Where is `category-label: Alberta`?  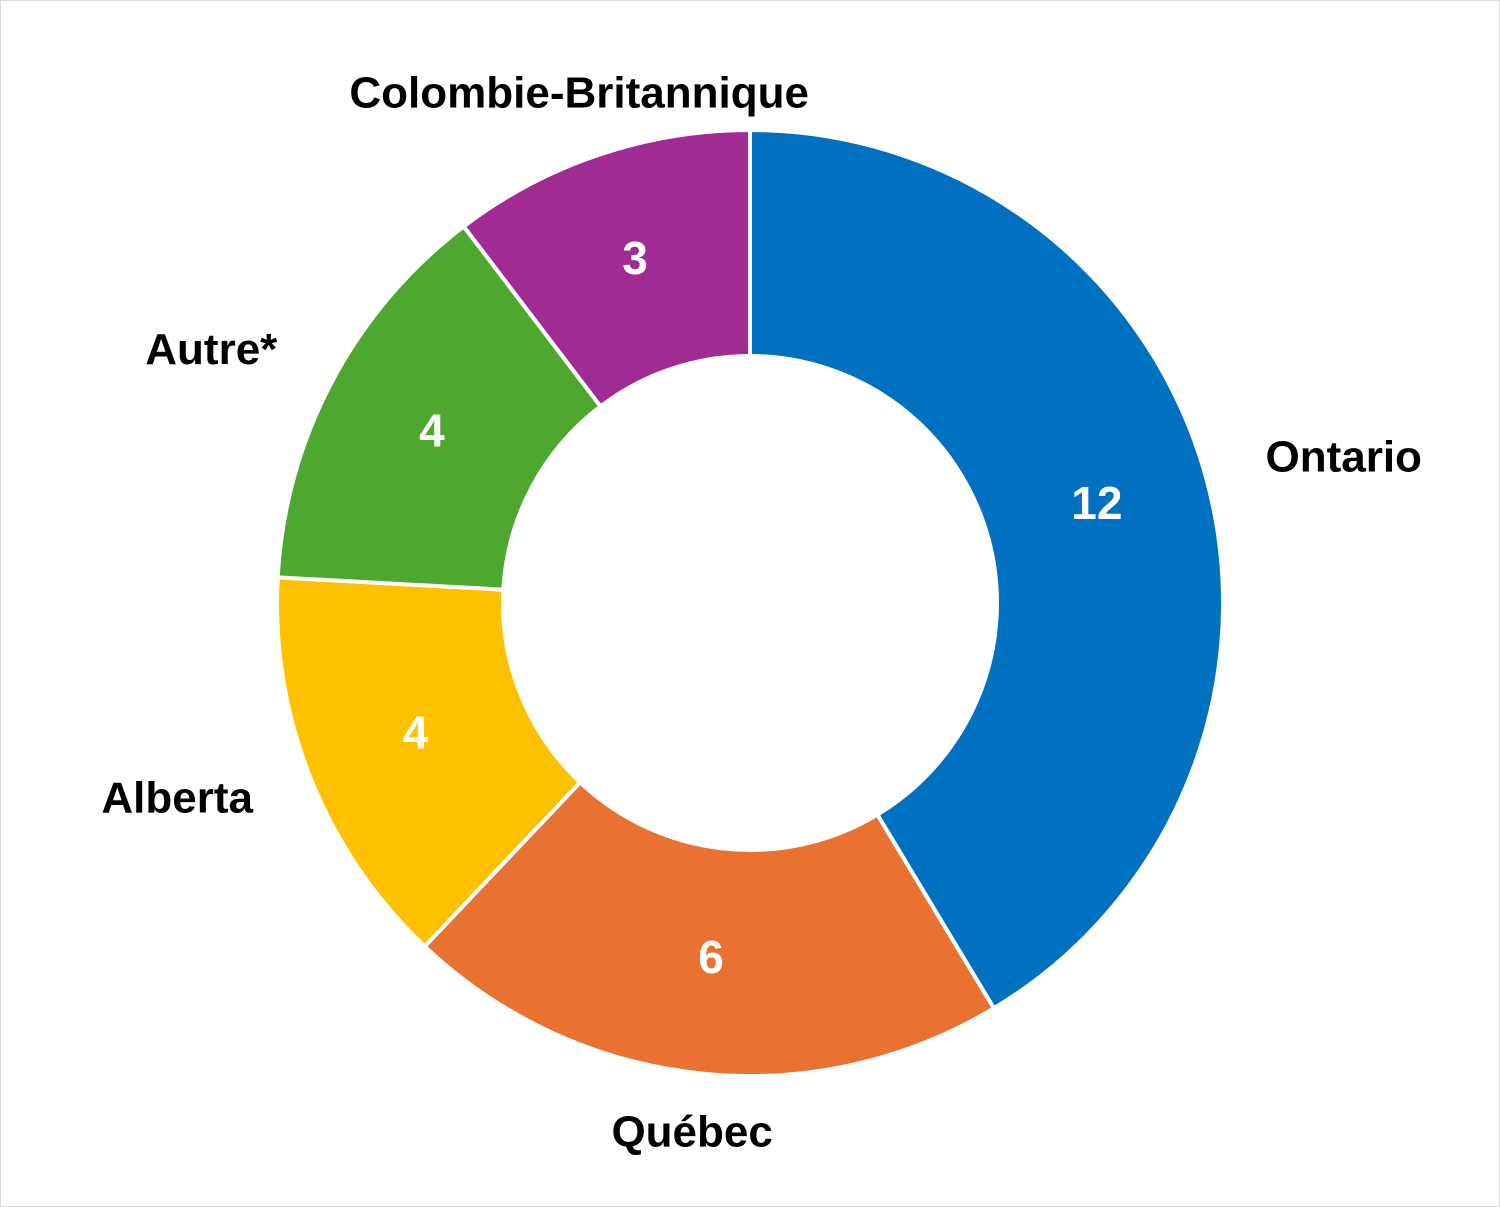
category-label: Alberta is located at coordinates (177, 798).